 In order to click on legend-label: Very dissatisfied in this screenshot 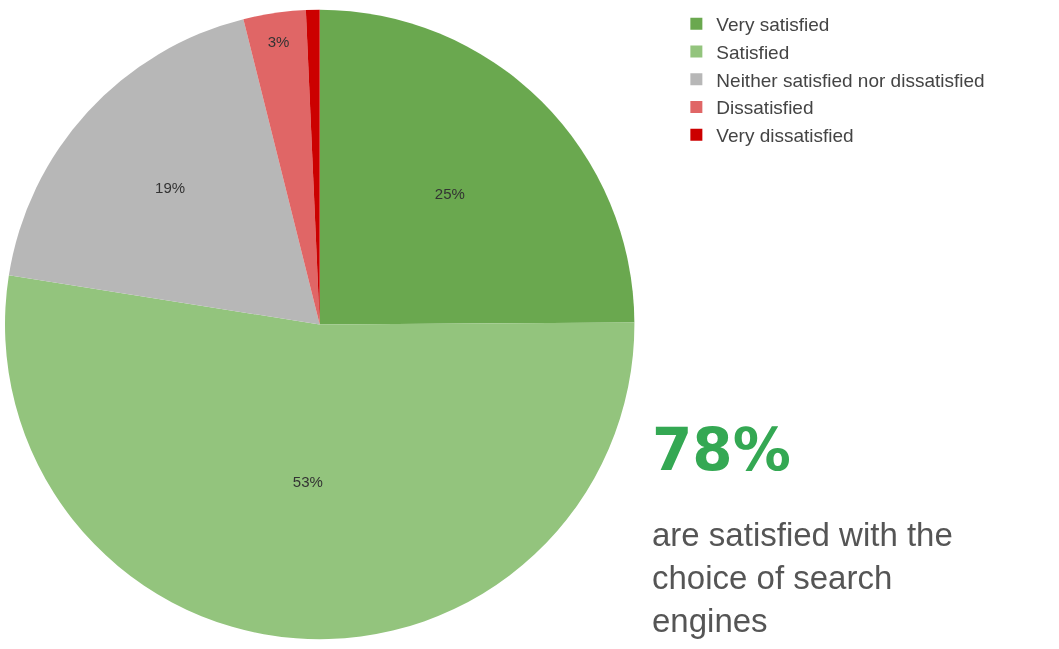, I will do `click(785, 136)`.